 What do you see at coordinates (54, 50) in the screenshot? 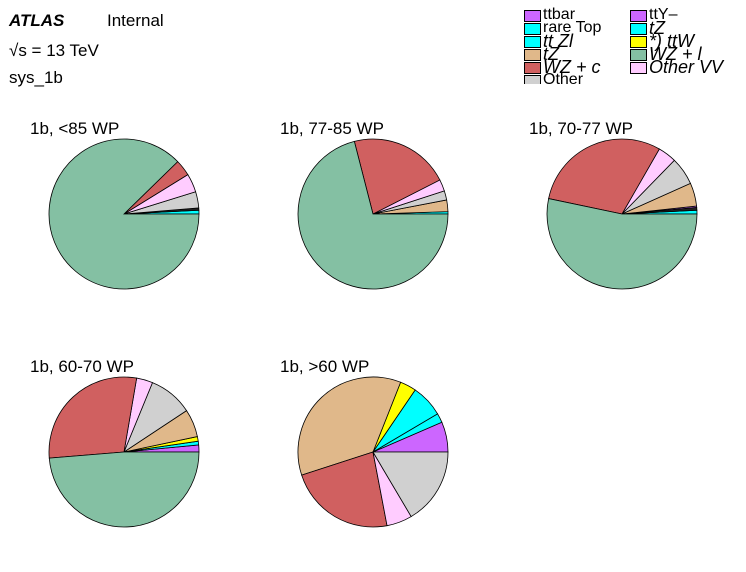
I see `energy-label: √s = 13 TeV` at bounding box center [54, 50].